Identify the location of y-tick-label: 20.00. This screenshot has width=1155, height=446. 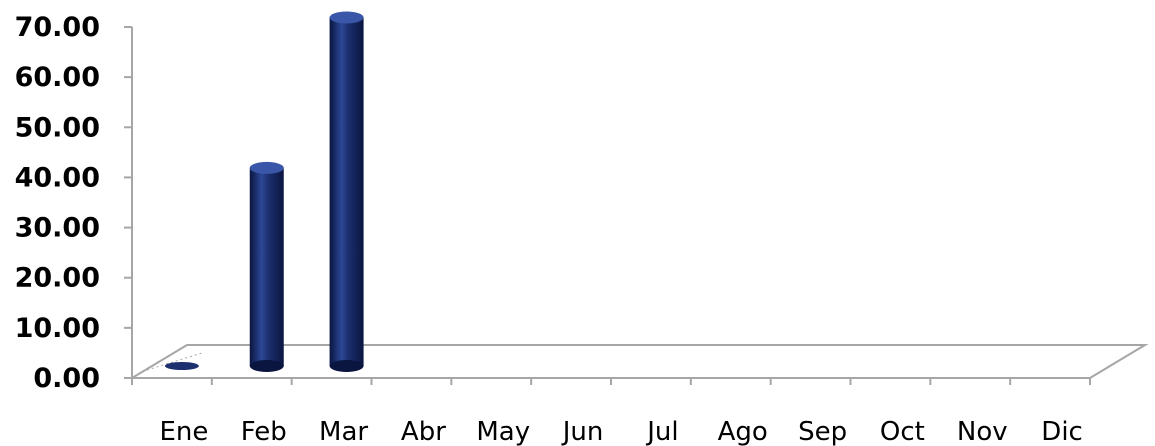
(57, 278).